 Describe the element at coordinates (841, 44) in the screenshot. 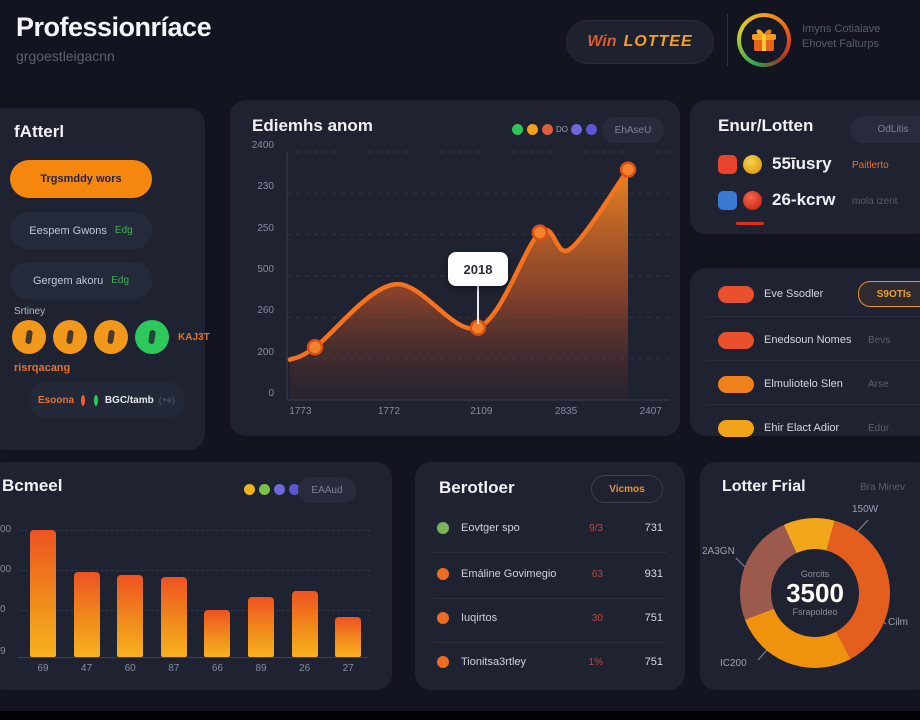

I see `logo-caption-line2: Ehovet Falturps` at that location.